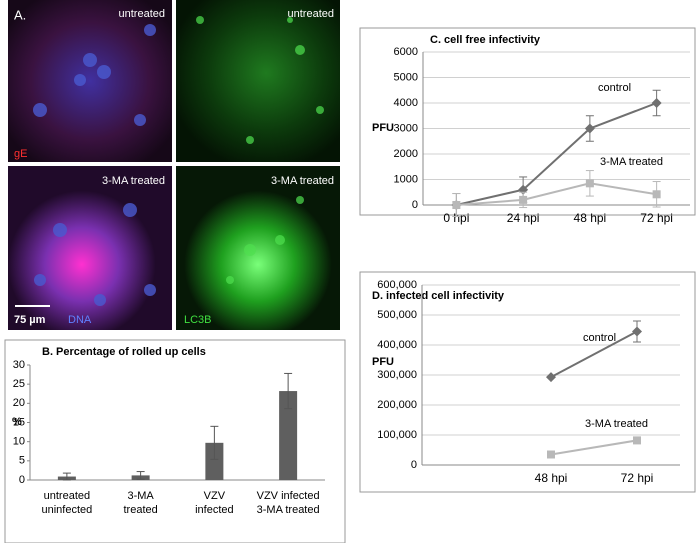 The image size is (700, 543). Describe the element at coordinates (438, 296) in the screenshot. I see `chart-title: D. infected cell infectivity` at that location.